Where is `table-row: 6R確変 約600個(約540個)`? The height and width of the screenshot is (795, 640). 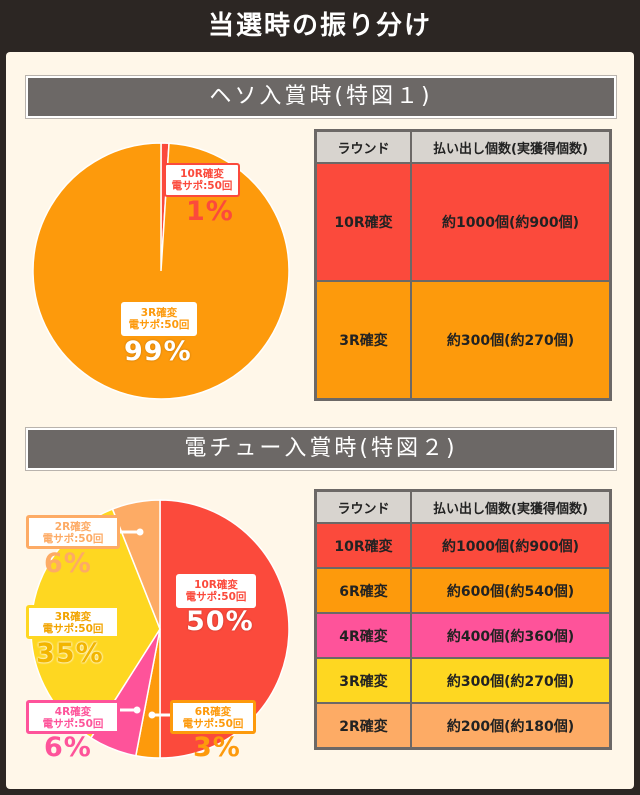
table-row: 6R確変 約600個(約540個) is located at coordinates (463, 590).